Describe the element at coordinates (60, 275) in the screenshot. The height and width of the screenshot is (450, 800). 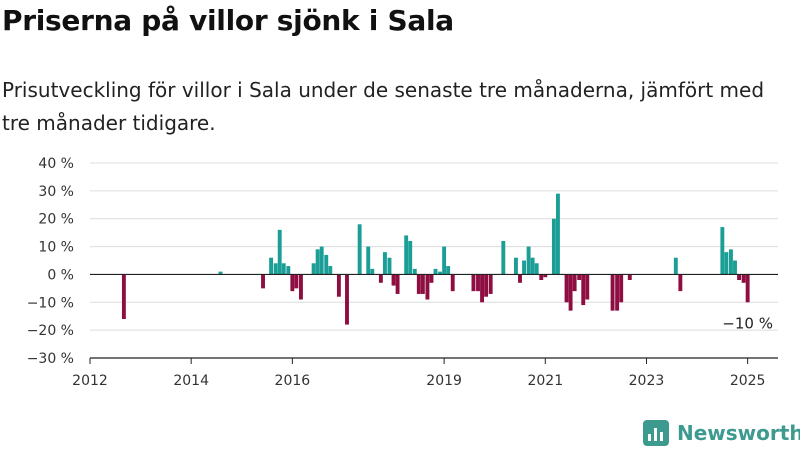
I see `y-tick-label: 0 %` at that location.